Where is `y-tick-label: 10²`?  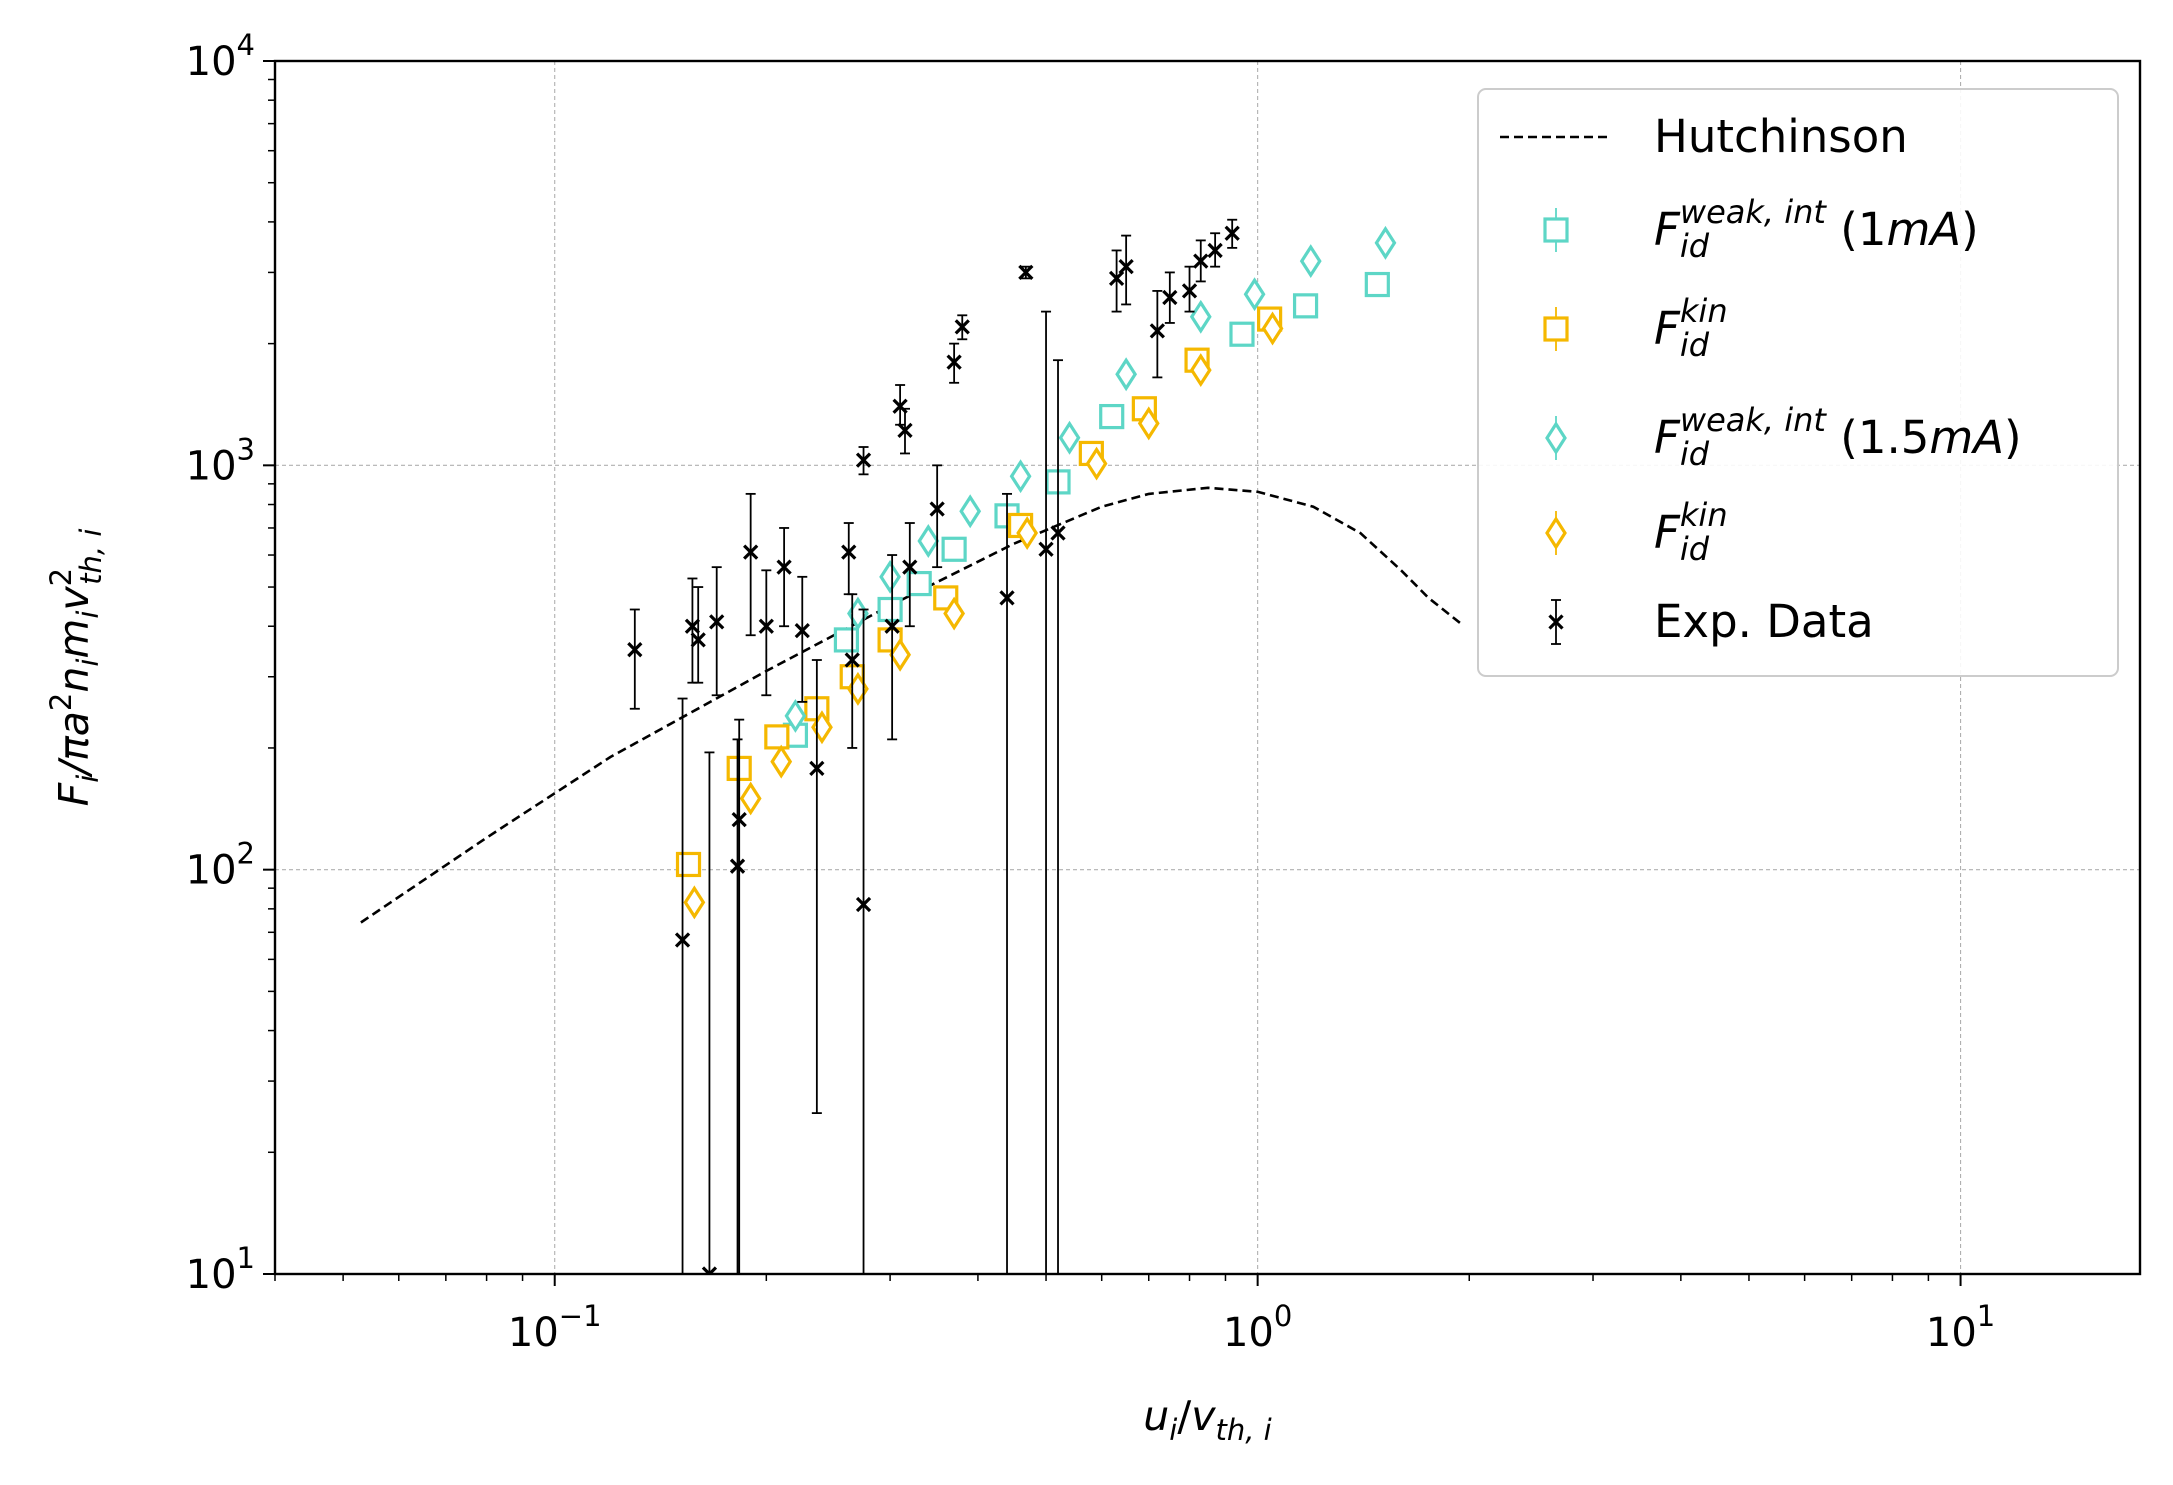 y-tick-label: 10² is located at coordinates (220, 865).